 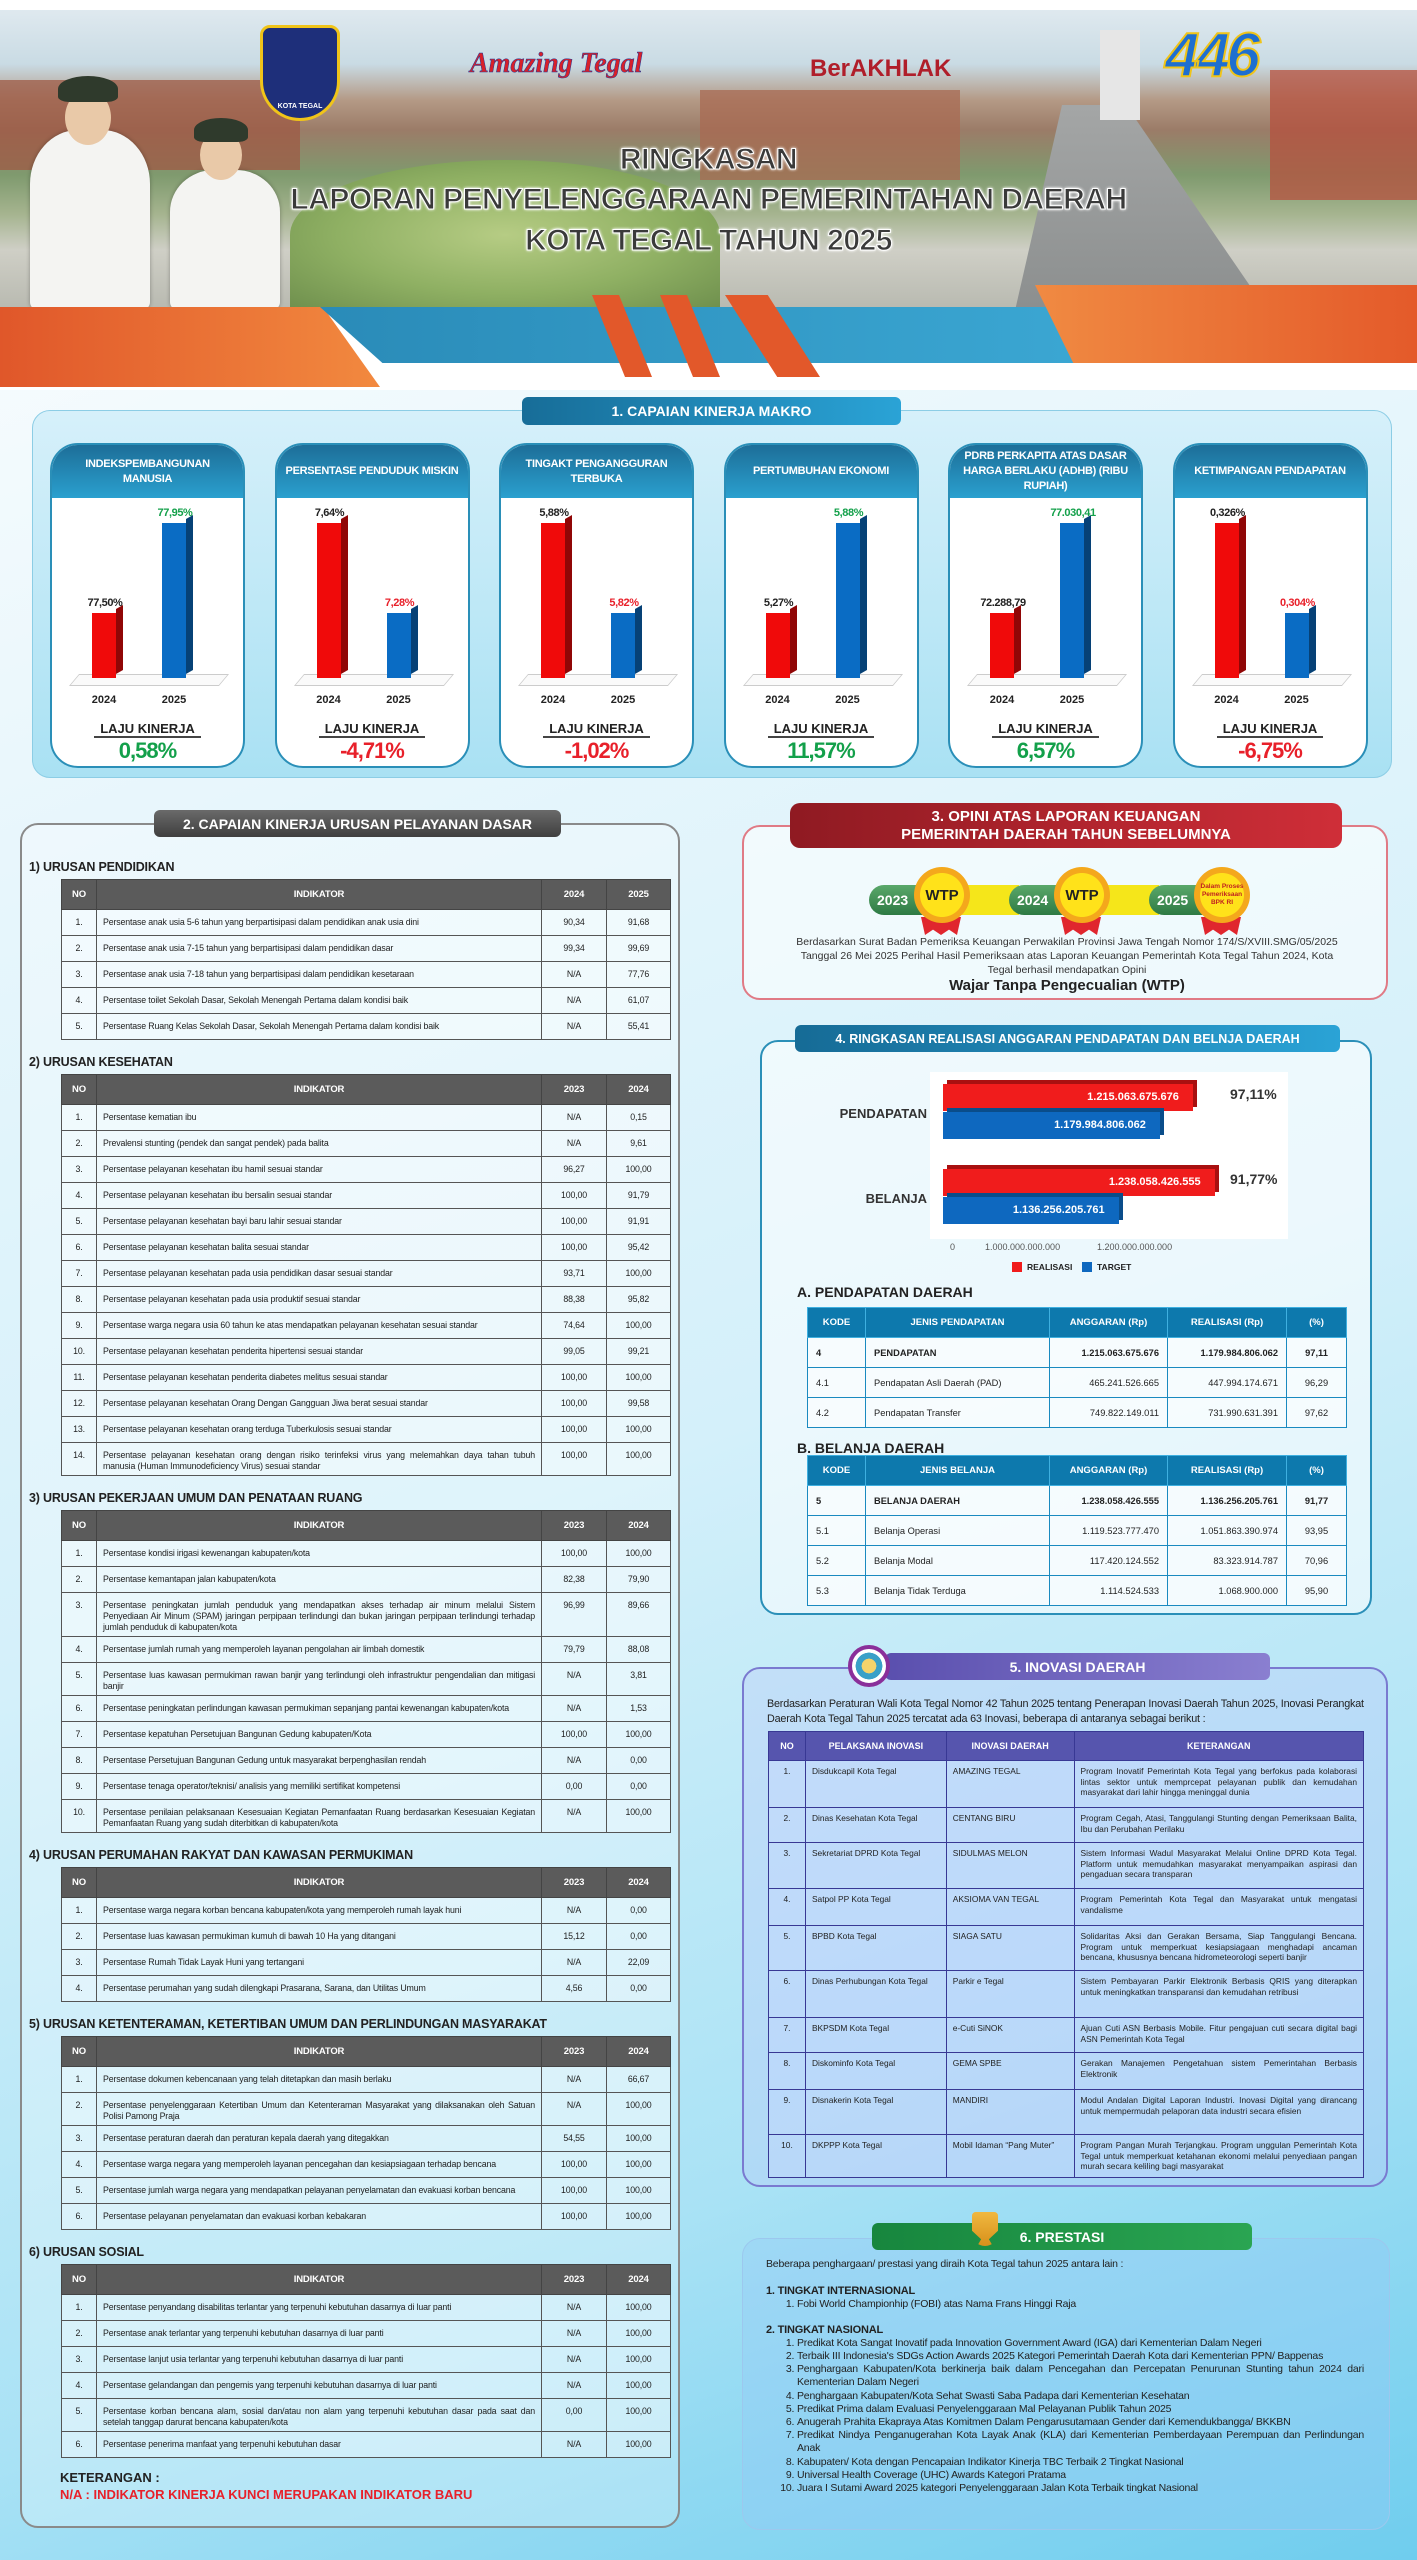 What do you see at coordinates (79, 1351) in the screenshot?
I see `row-no: 10.` at bounding box center [79, 1351].